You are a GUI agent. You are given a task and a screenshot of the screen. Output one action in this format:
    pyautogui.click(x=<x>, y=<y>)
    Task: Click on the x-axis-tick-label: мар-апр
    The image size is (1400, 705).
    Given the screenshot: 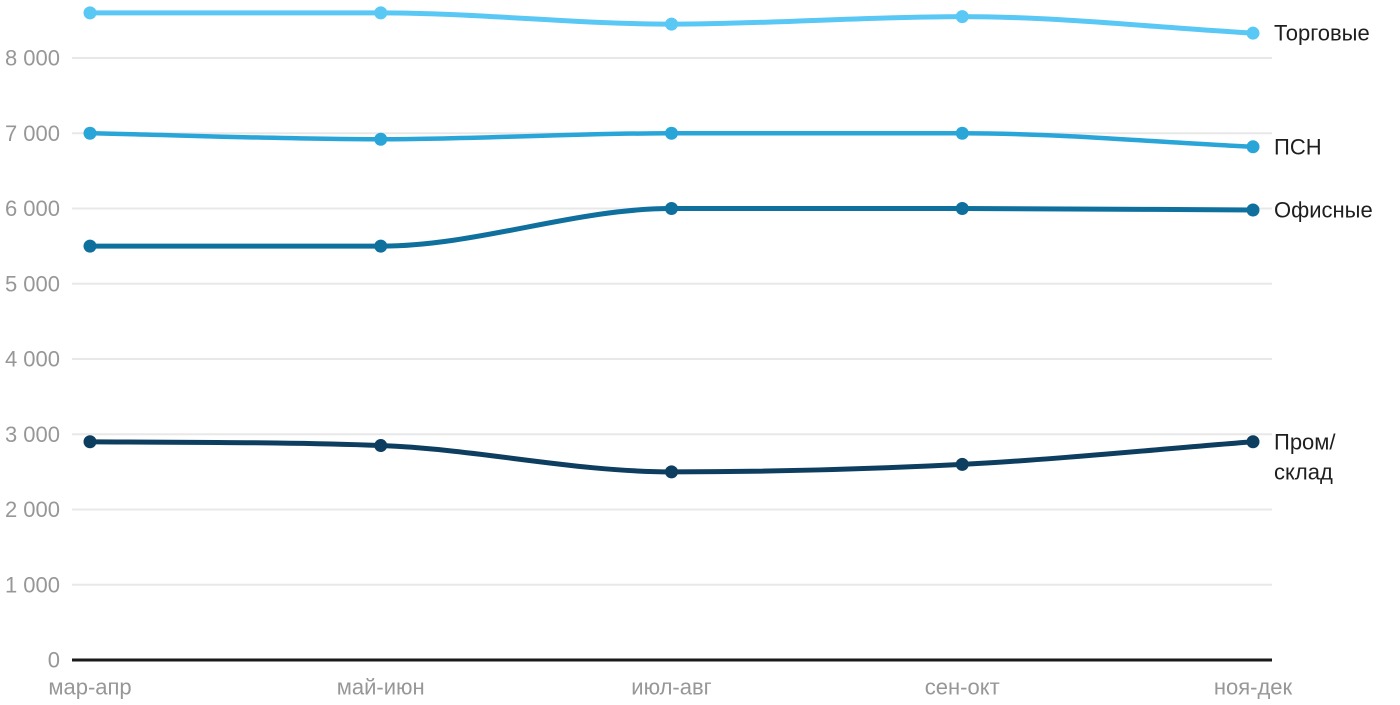 What is the action you would take?
    pyautogui.click(x=89, y=687)
    